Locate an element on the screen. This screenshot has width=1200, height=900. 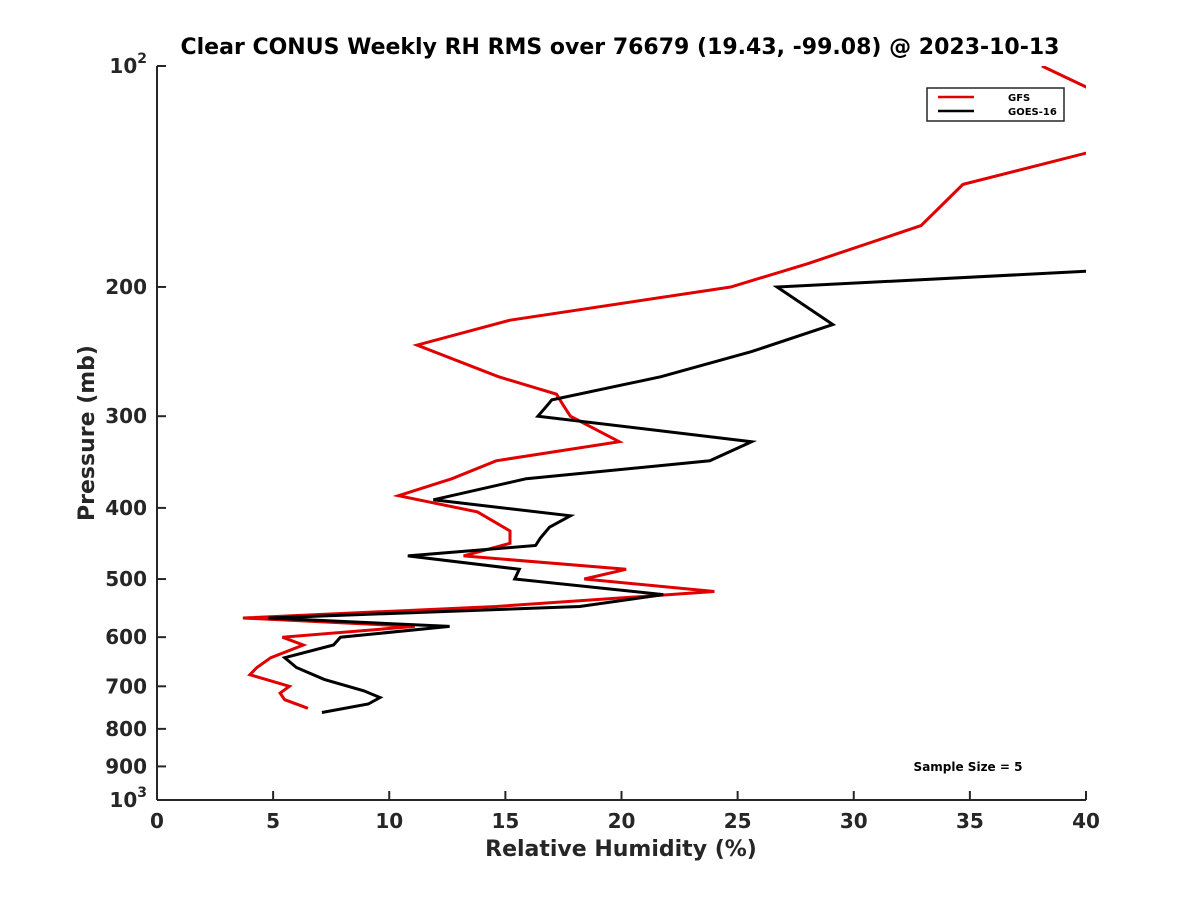
legend: GFS GOES-16 is located at coordinates (995, 104).